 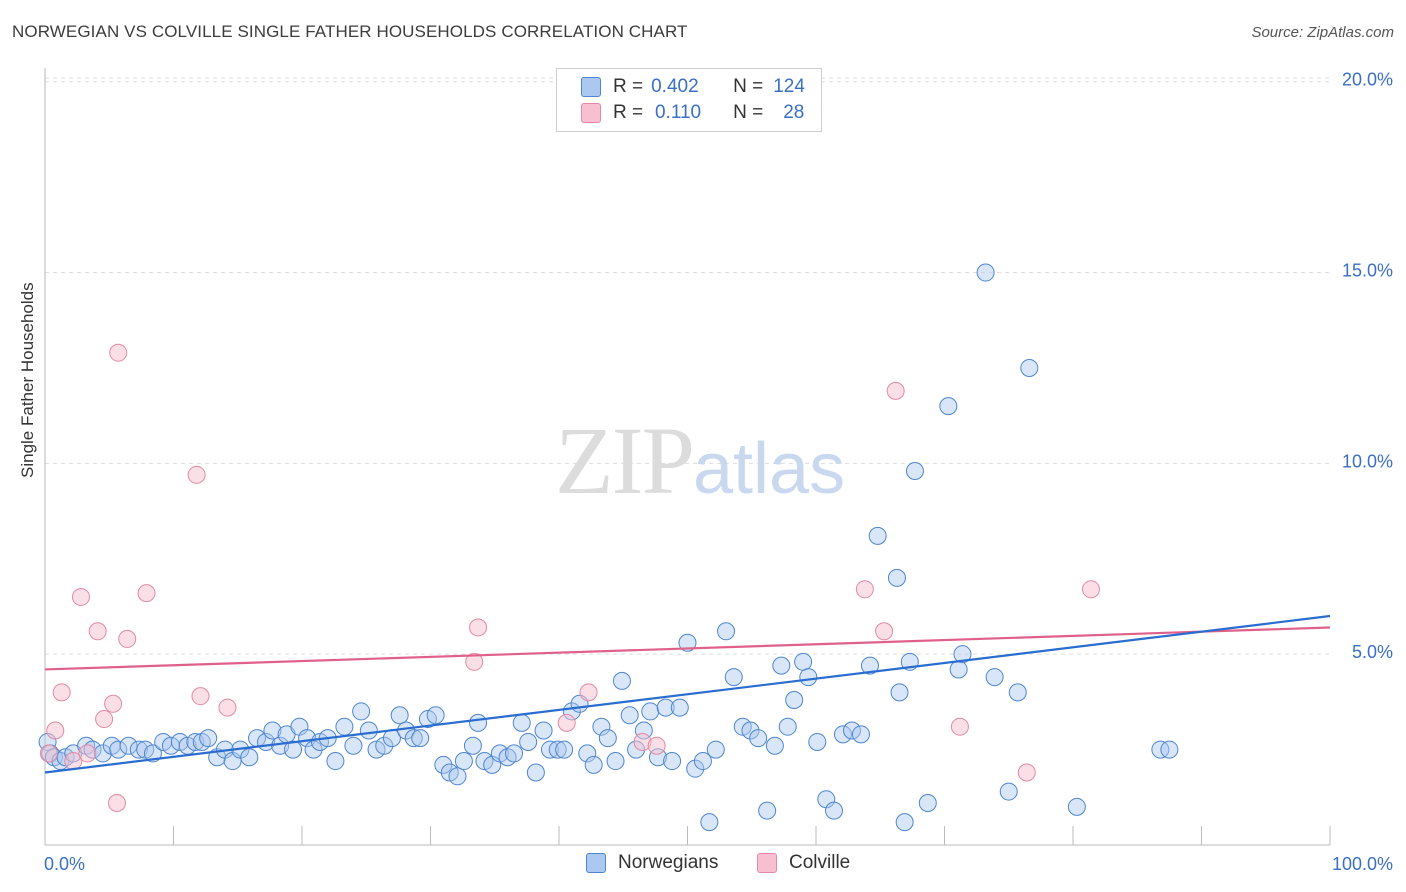 What do you see at coordinates (789, 86) in the screenshot?
I see `legend-n-value: 124` at bounding box center [789, 86].